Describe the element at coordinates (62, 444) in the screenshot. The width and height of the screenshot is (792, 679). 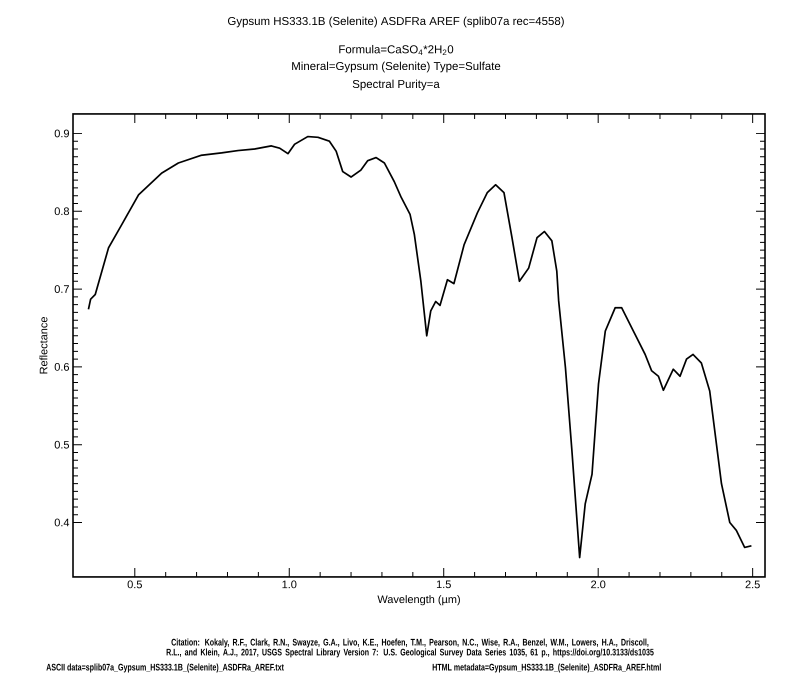
I see `y-tick-label: 0.5` at that location.